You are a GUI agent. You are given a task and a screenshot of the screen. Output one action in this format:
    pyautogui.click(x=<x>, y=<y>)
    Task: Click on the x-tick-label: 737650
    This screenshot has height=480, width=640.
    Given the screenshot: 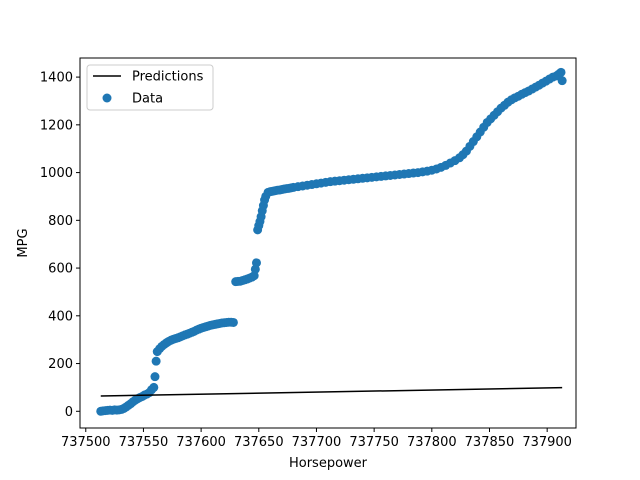 What is the action you would take?
    pyautogui.click(x=259, y=442)
    